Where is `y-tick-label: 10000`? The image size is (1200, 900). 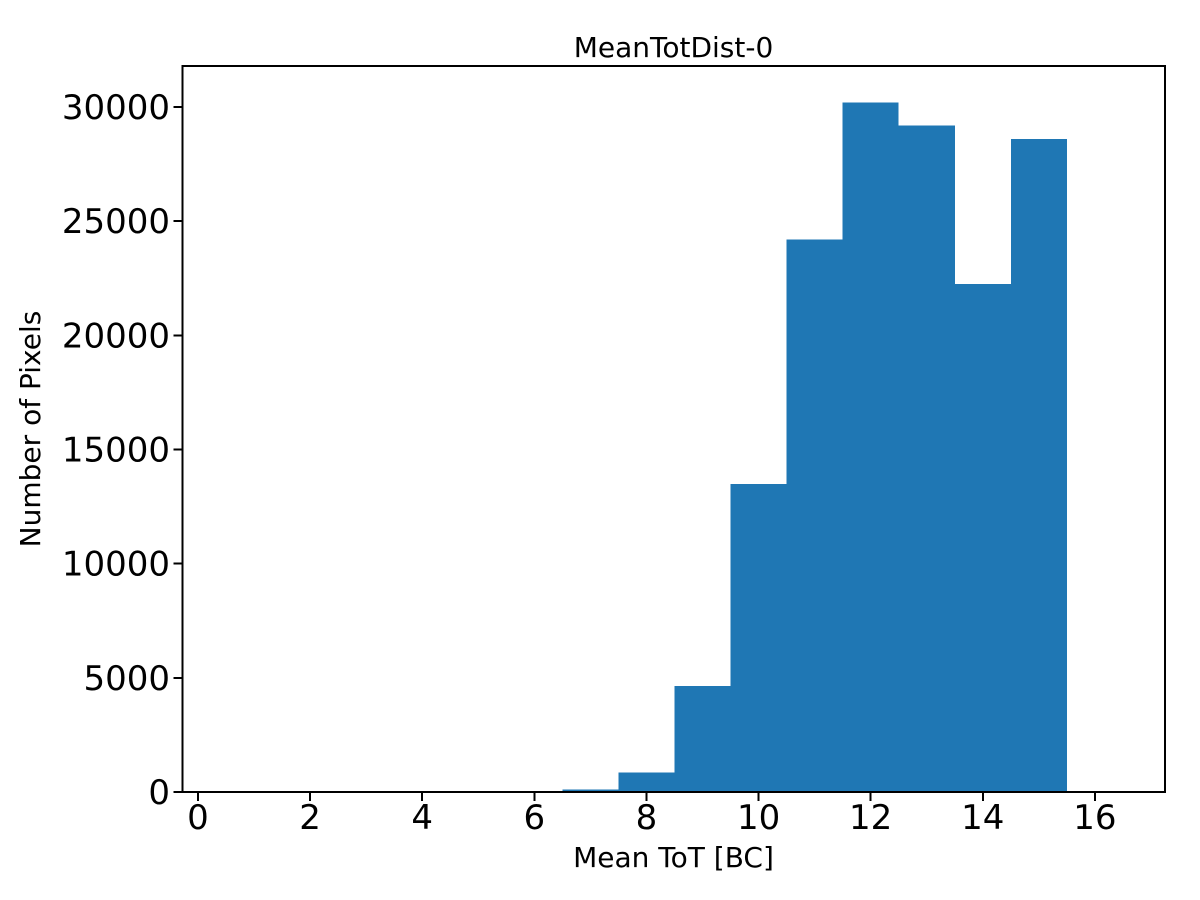
y-tick-label: 10000 is located at coordinates (116, 565).